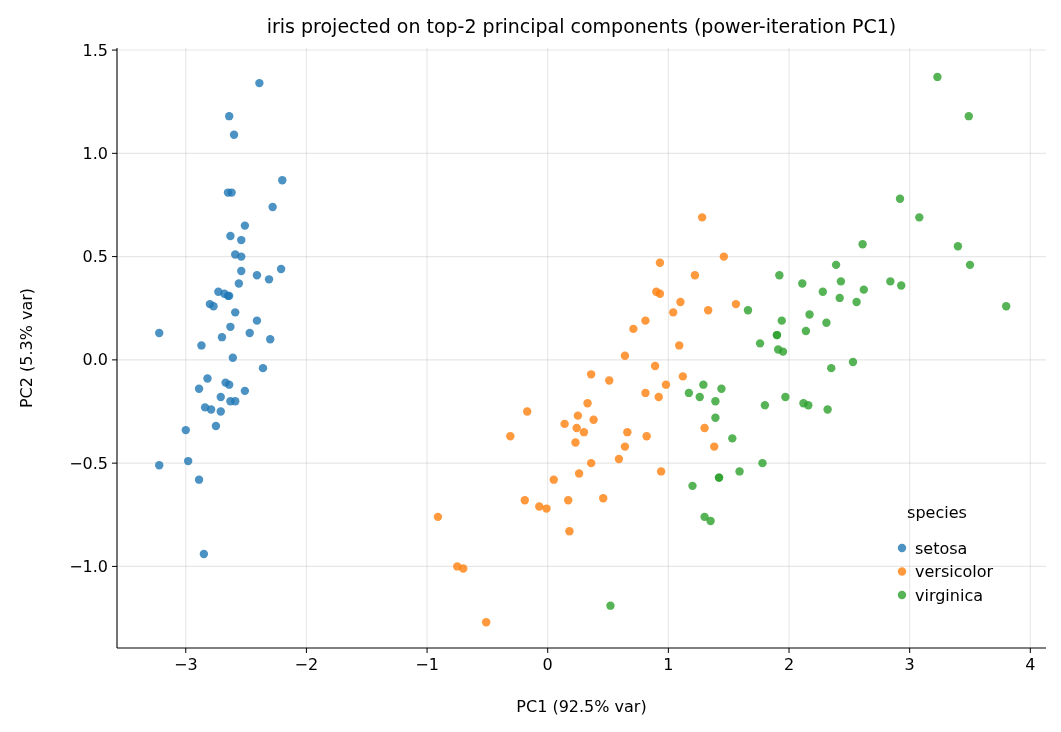  Describe the element at coordinates (937, 512) in the screenshot. I see `legend-title: species` at that location.